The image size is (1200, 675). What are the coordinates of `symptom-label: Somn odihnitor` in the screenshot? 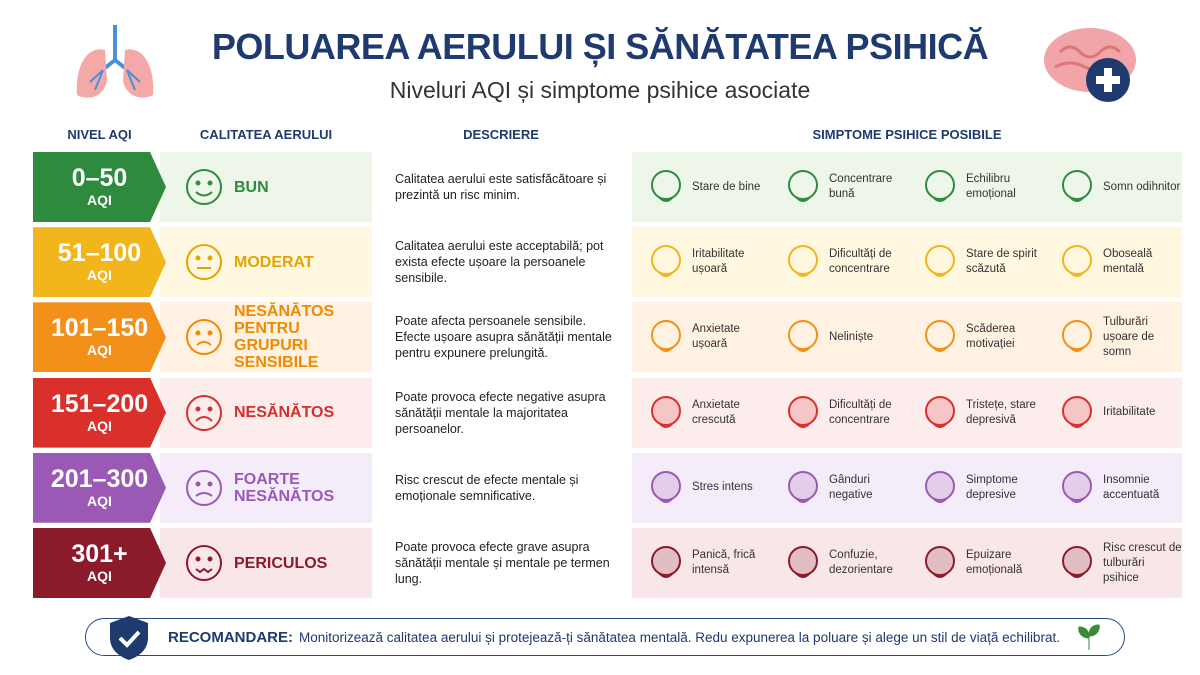 It's located at (1142, 186).